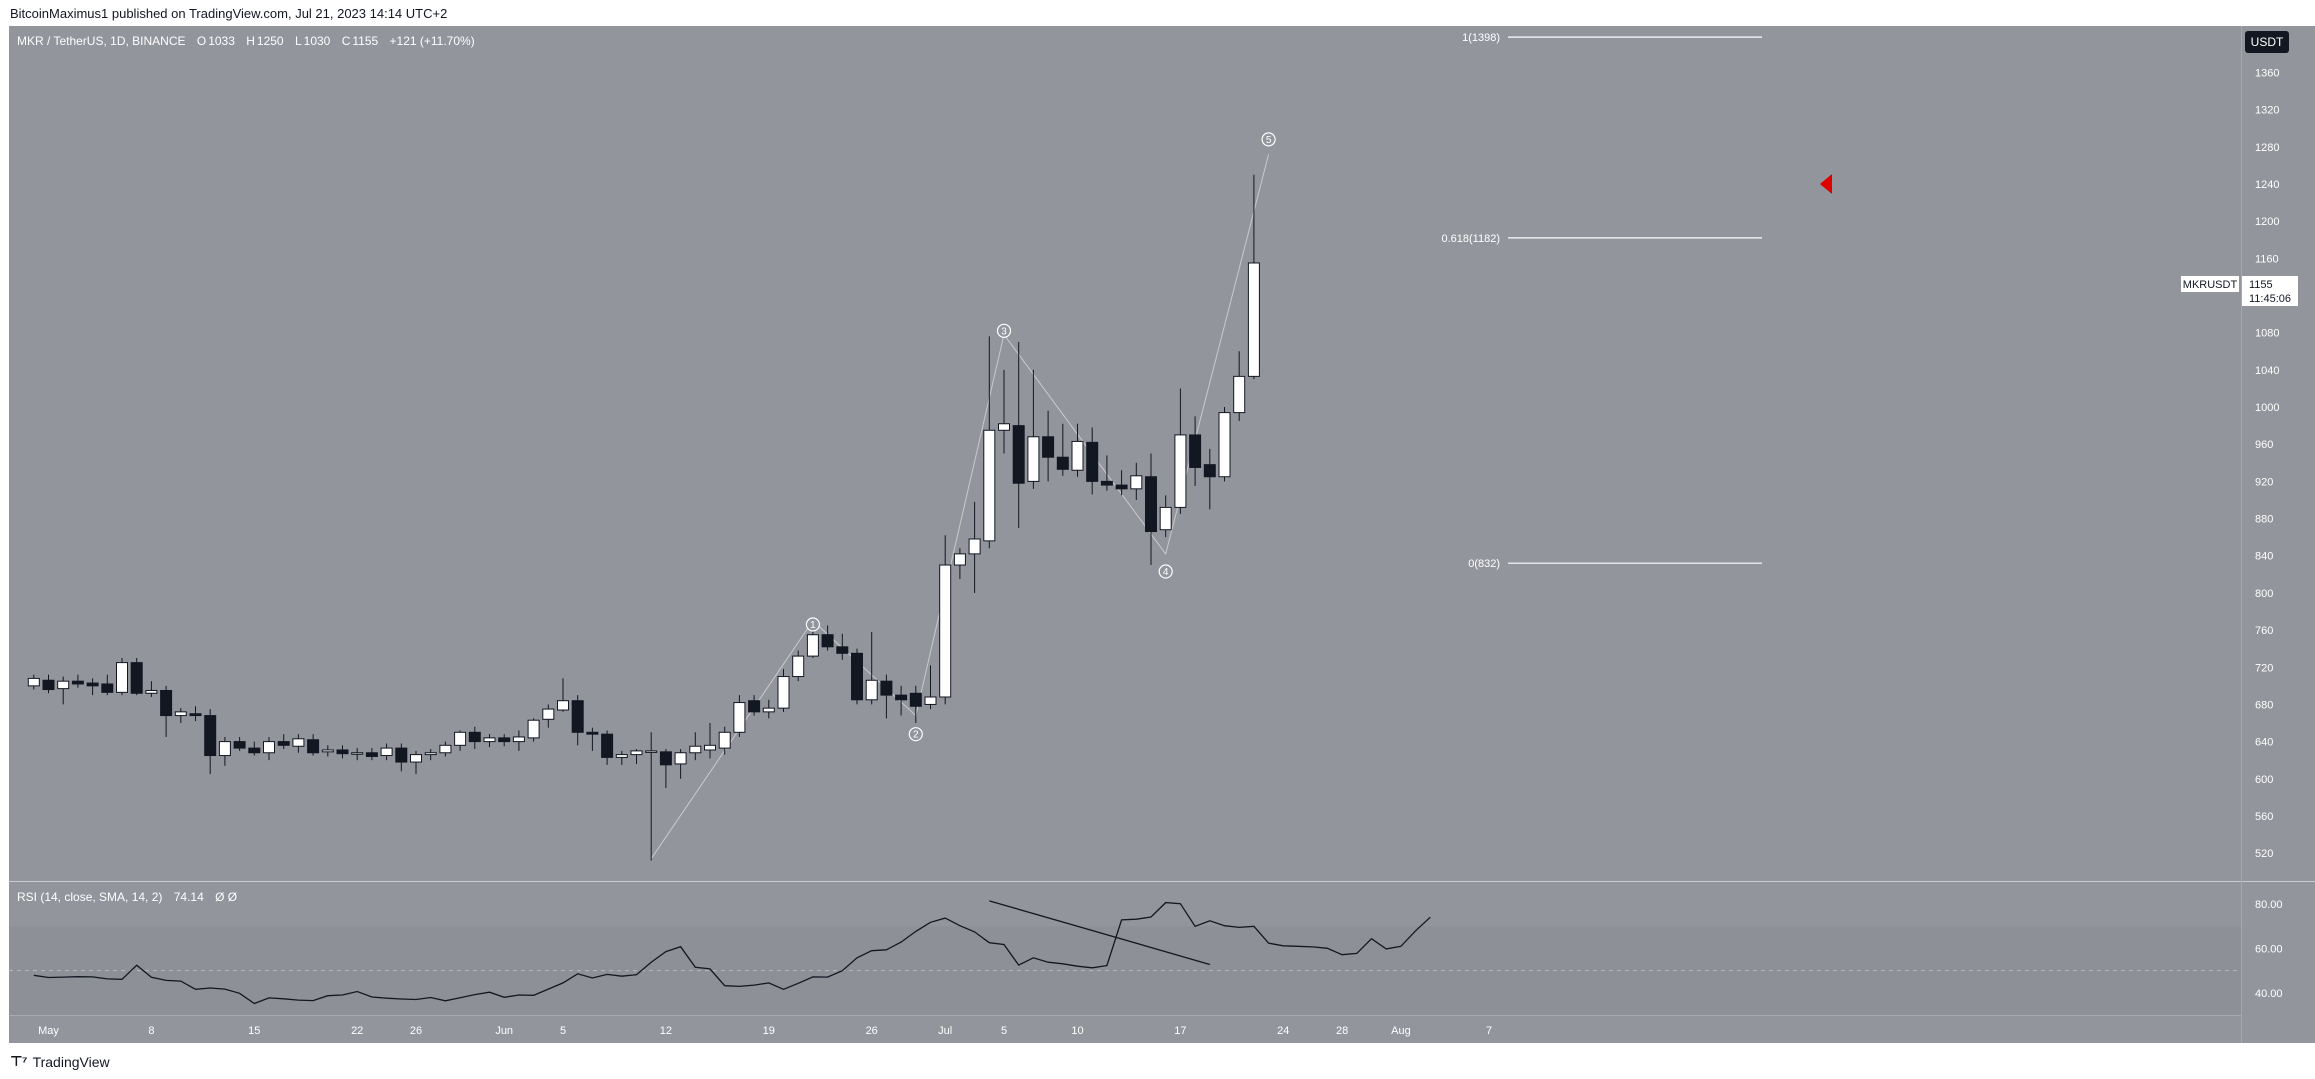 Image resolution: width=2315 pixels, height=1079 pixels. What do you see at coordinates (1268, 139) in the screenshot?
I see `wave-label: 5` at bounding box center [1268, 139].